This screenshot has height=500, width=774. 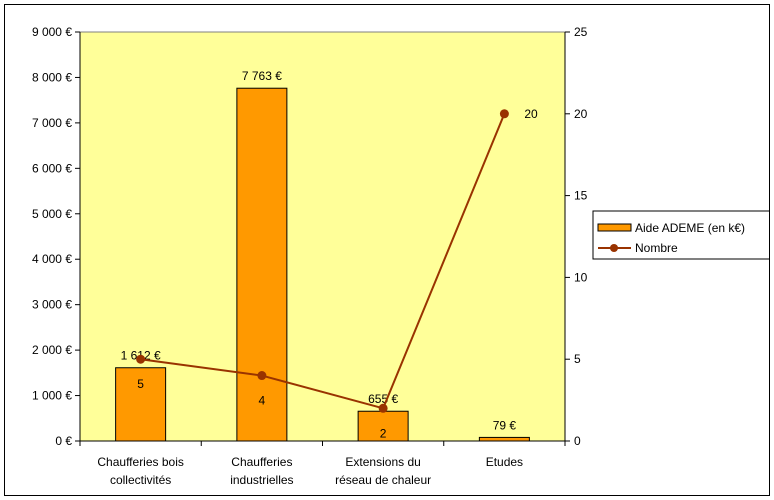 What do you see at coordinates (383, 433) in the screenshot?
I see `line-data-label: 2` at bounding box center [383, 433].